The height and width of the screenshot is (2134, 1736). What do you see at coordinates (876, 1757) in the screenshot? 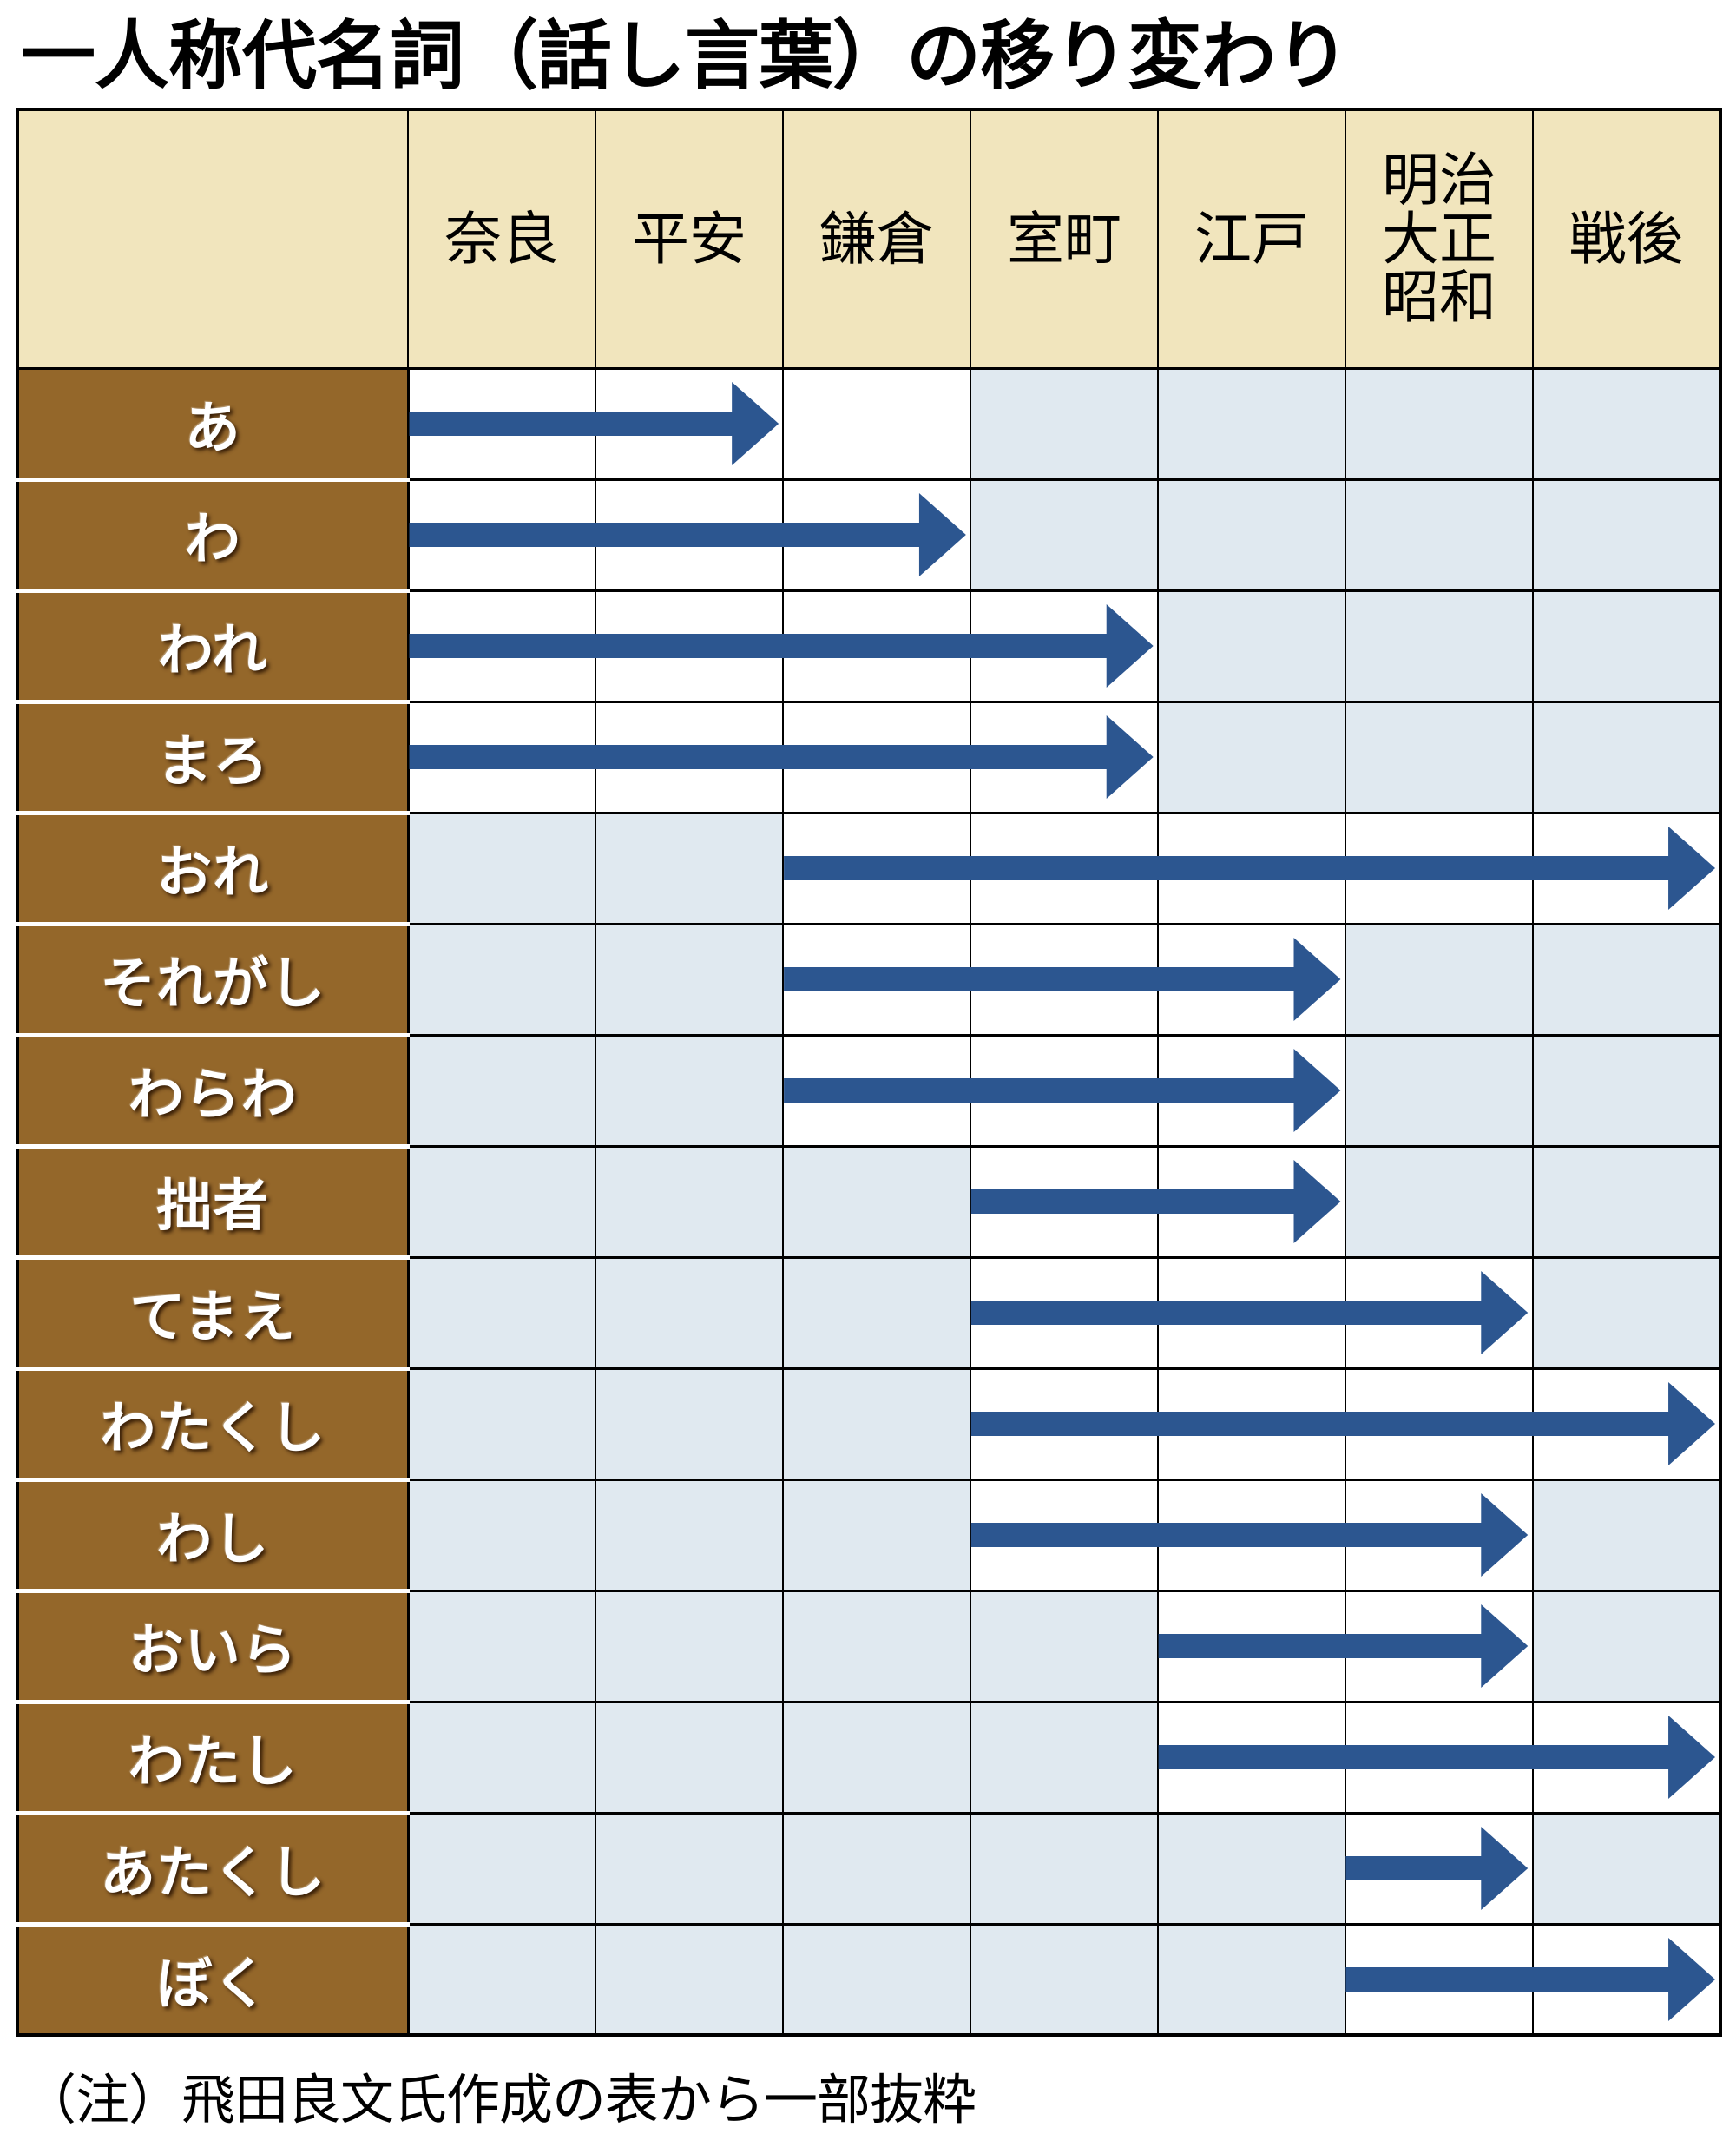
I see `cell-わたし-鎌倉` at bounding box center [876, 1757].